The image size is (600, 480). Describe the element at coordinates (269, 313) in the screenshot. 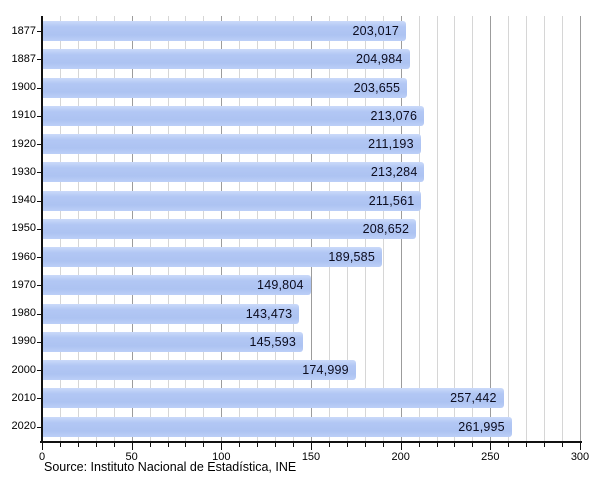

I see `bar-value-label: 143,473` at that location.